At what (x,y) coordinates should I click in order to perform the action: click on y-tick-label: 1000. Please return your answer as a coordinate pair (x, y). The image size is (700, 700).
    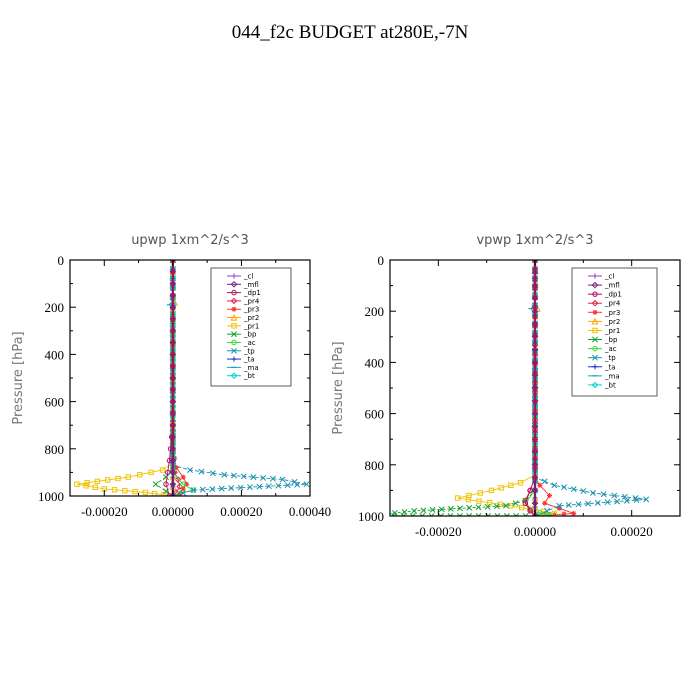
    Looking at the image, I should click on (371, 516).